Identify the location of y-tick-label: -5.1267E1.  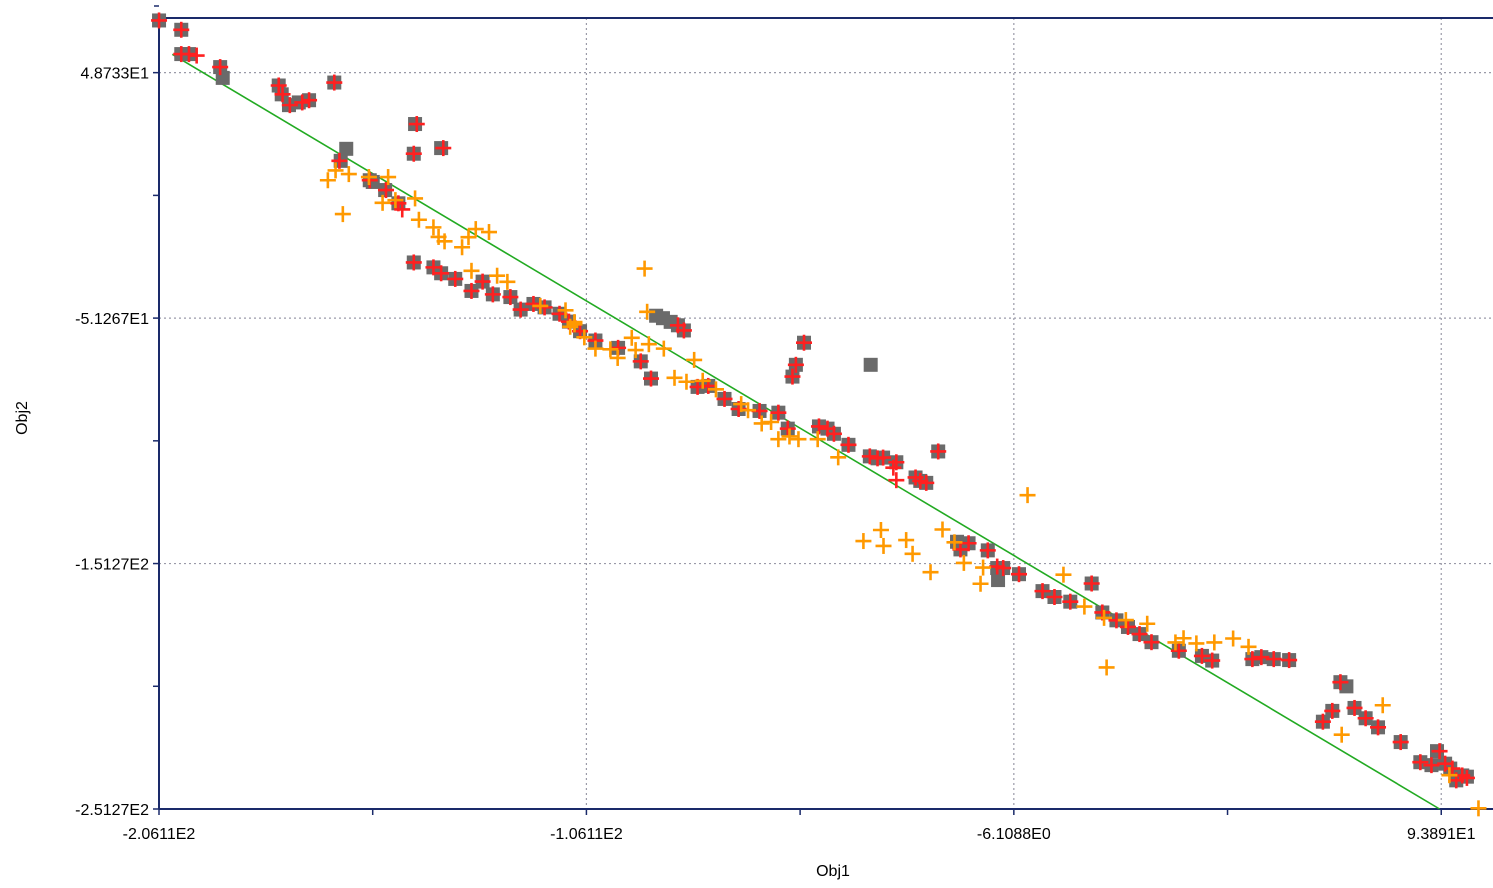
(112, 319).